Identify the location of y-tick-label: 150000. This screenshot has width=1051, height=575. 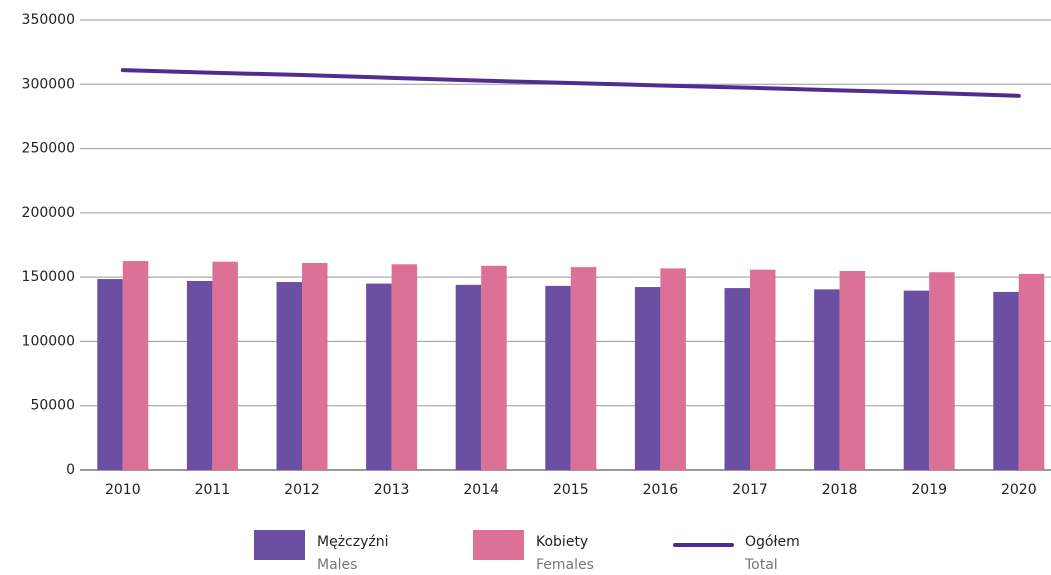
(48, 277).